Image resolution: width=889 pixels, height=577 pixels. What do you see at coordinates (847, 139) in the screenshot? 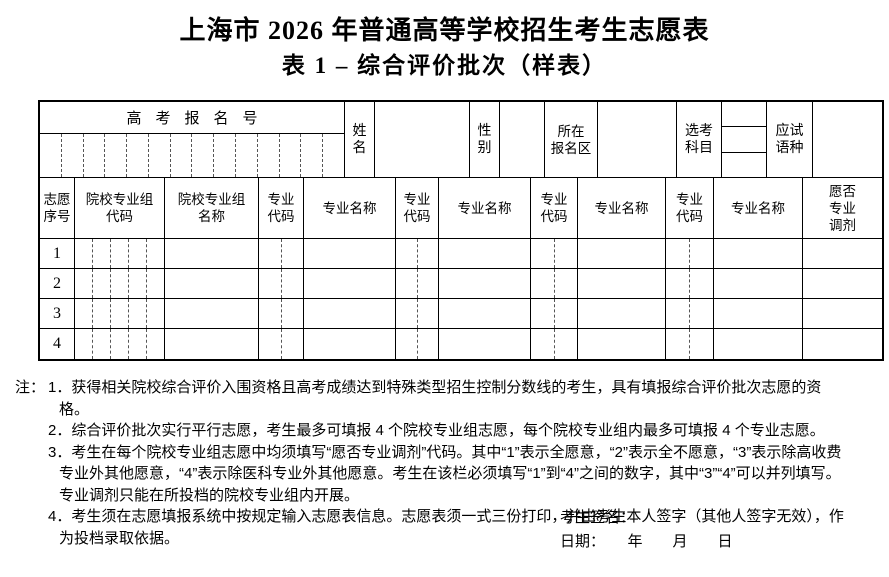
I see `language-input` at bounding box center [847, 139].